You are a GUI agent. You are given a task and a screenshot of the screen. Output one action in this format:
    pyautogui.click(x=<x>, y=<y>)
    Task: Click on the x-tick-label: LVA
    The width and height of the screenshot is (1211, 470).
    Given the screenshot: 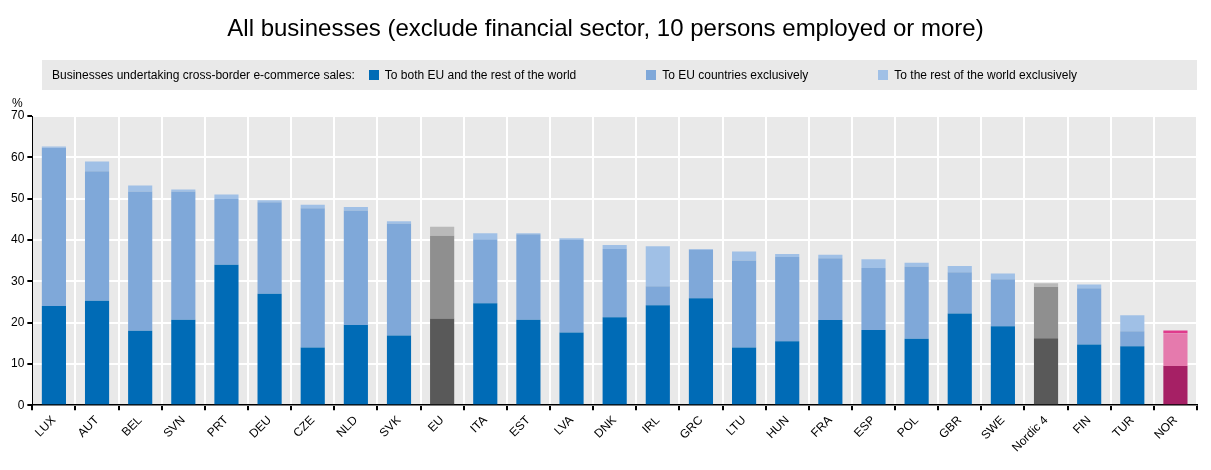 What is the action you would take?
    pyautogui.click(x=563, y=425)
    